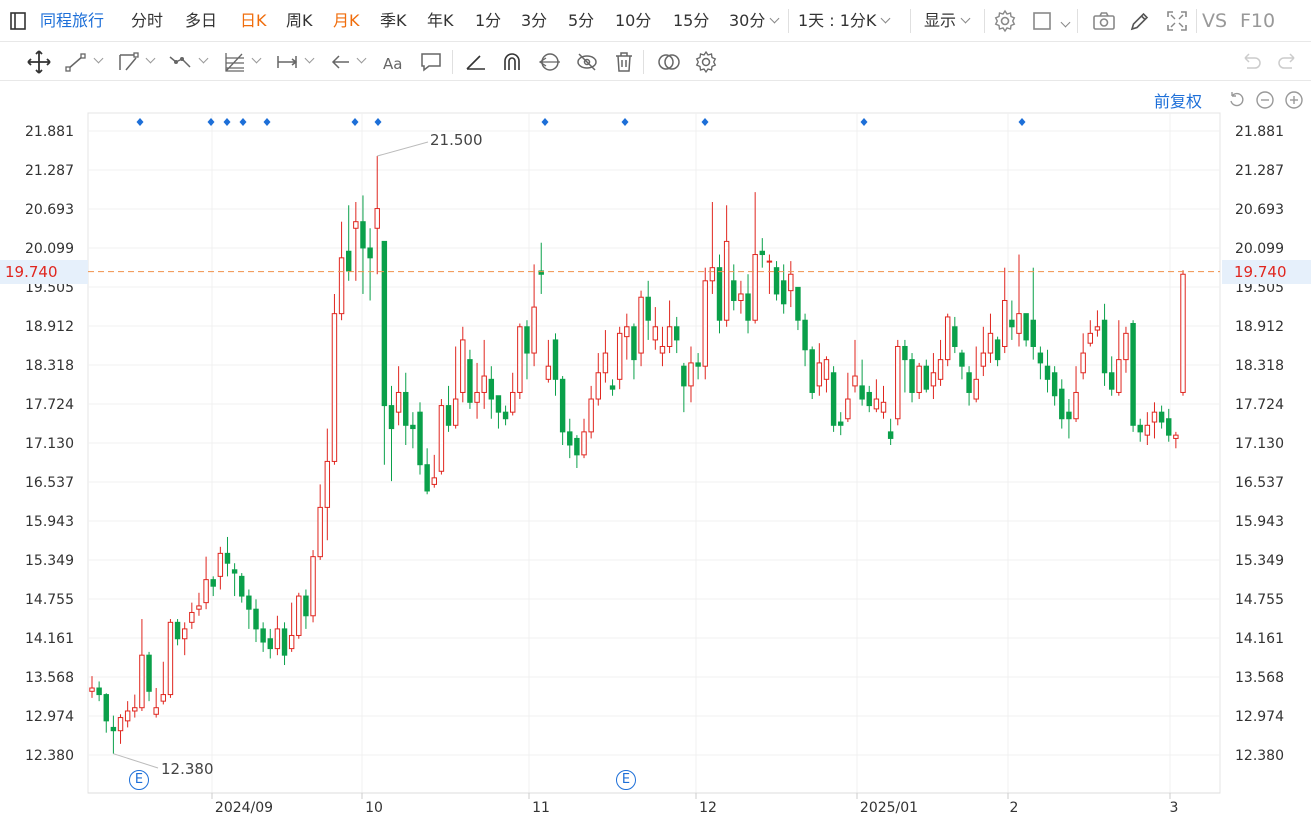 The image size is (1311, 832). What do you see at coordinates (394, 62) in the screenshot?
I see `text-tool-icon: Aa` at bounding box center [394, 62].